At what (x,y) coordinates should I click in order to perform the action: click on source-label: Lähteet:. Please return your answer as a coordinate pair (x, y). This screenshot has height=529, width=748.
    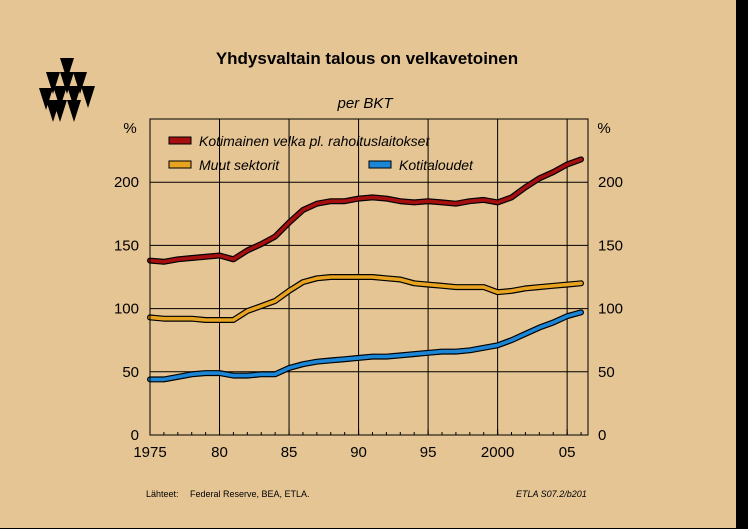
    Looking at the image, I should click on (162, 494).